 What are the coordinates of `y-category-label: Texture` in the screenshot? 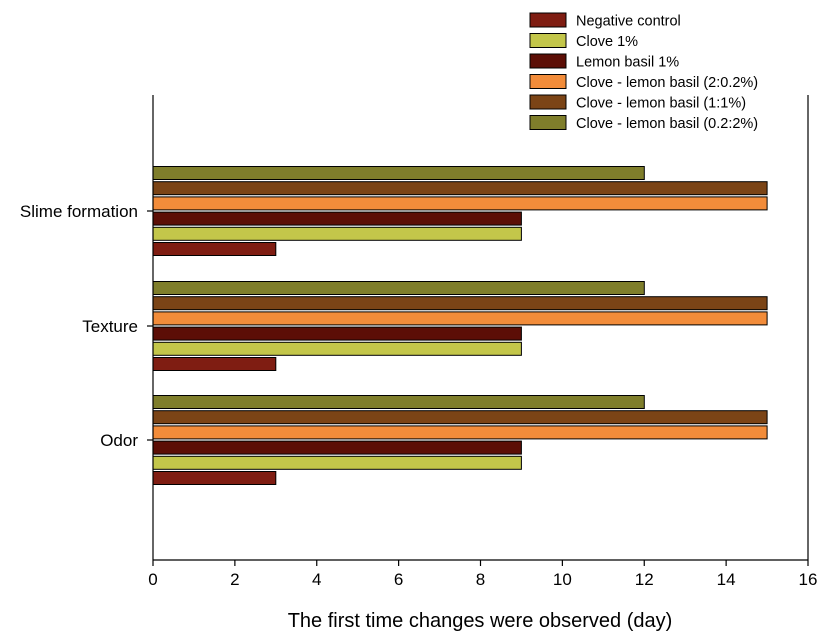 It's located at (110, 326).